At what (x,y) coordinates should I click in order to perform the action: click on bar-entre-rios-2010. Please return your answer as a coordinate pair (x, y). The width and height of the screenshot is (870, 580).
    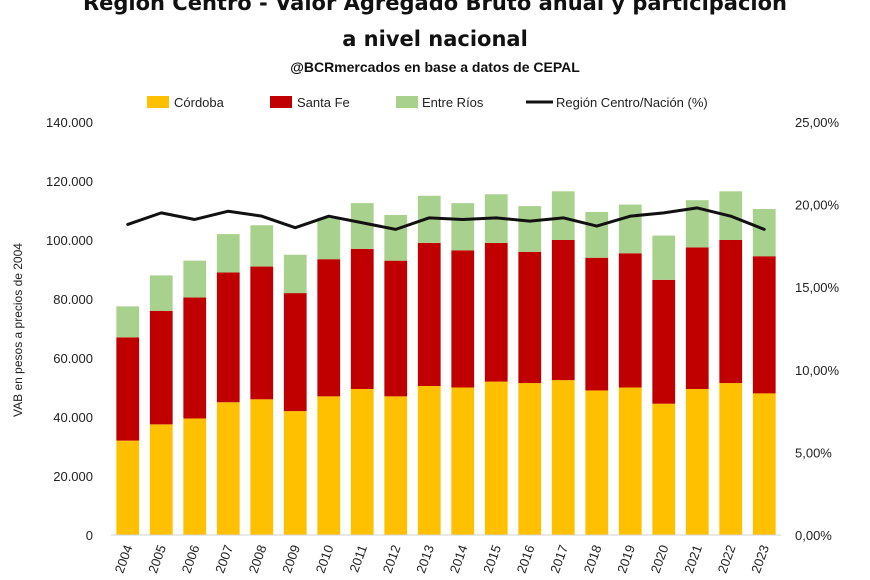
    Looking at the image, I should click on (329, 238).